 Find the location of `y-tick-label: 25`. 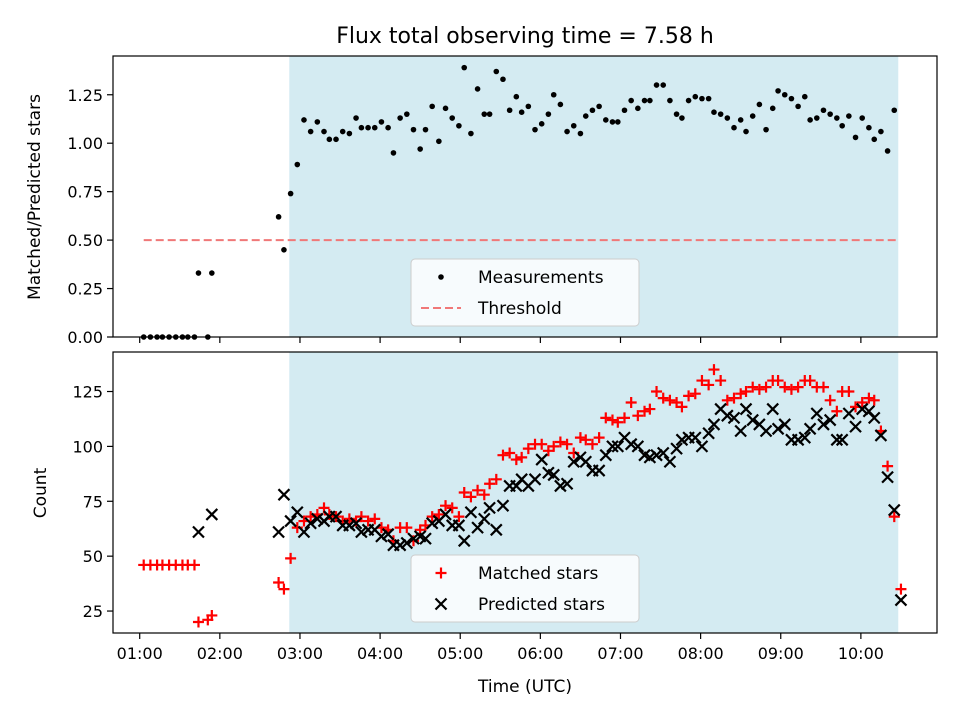

y-tick-label: 25 is located at coordinates (93, 611).